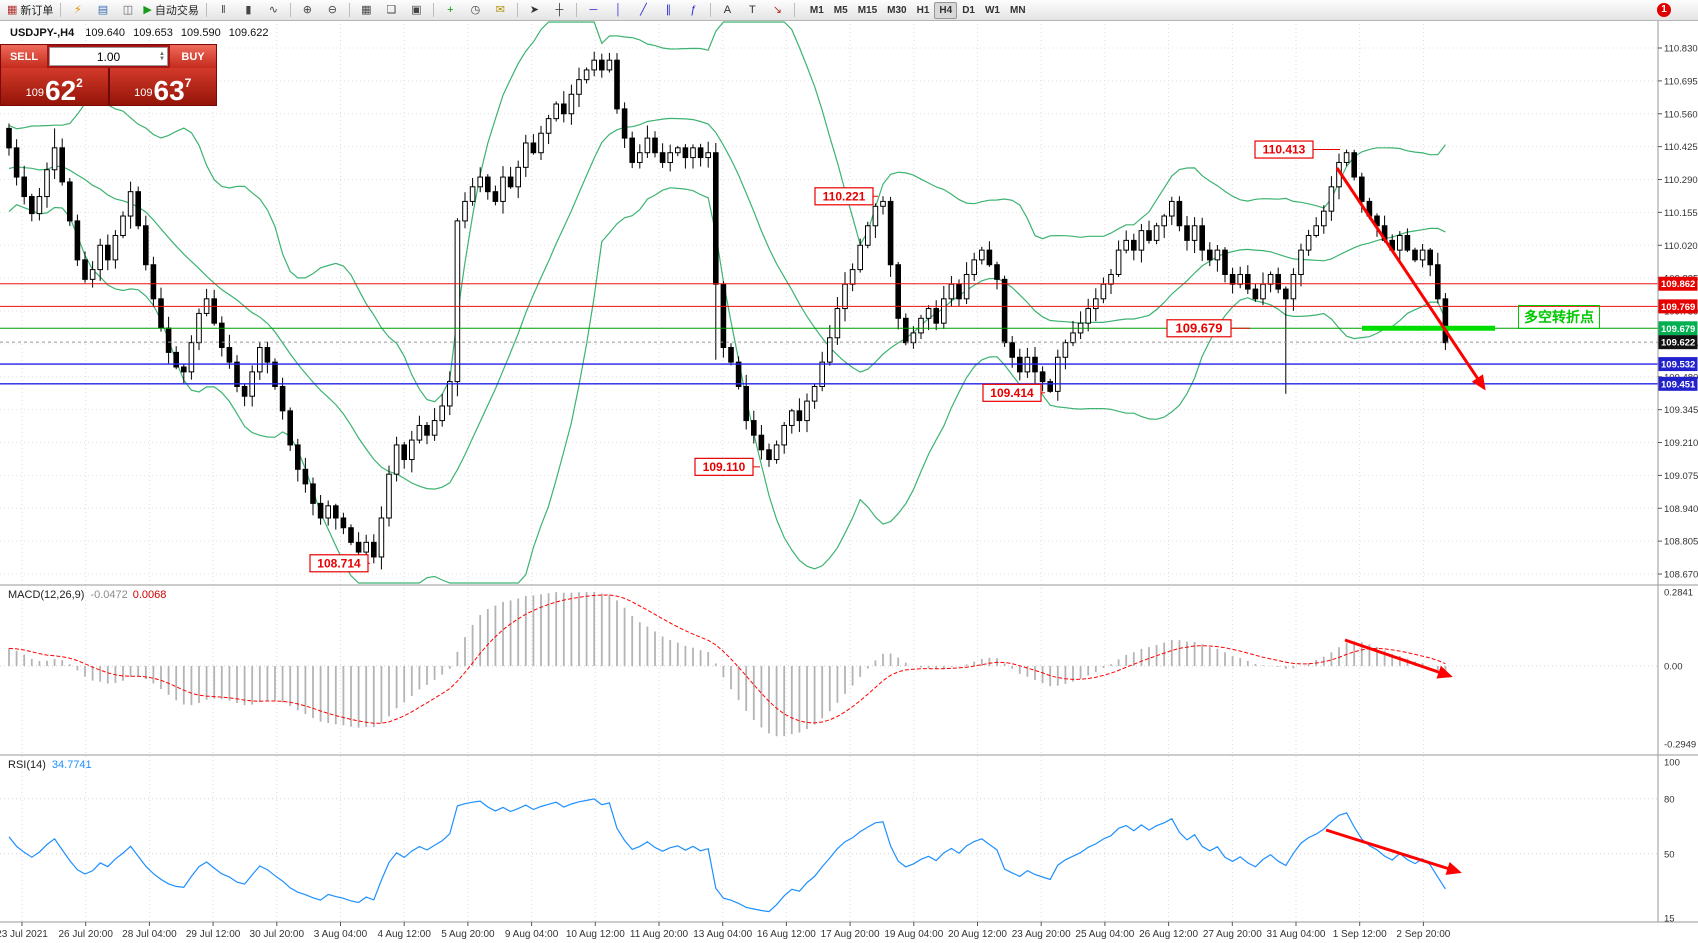 This screenshot has width=1698, height=943. Describe the element at coordinates (24, 56) in the screenshot. I see `sell-button: SELL` at that location.